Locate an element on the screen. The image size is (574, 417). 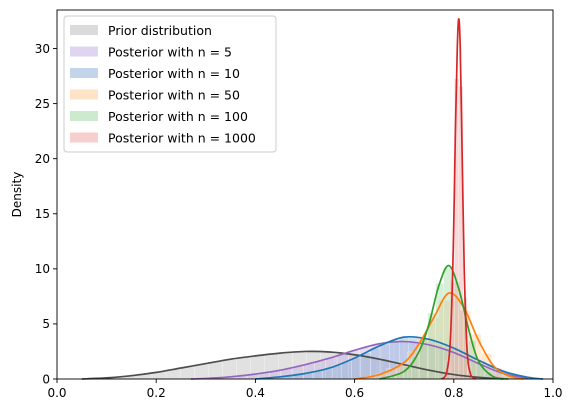
y-tick-label: 30 is located at coordinates (42, 49).